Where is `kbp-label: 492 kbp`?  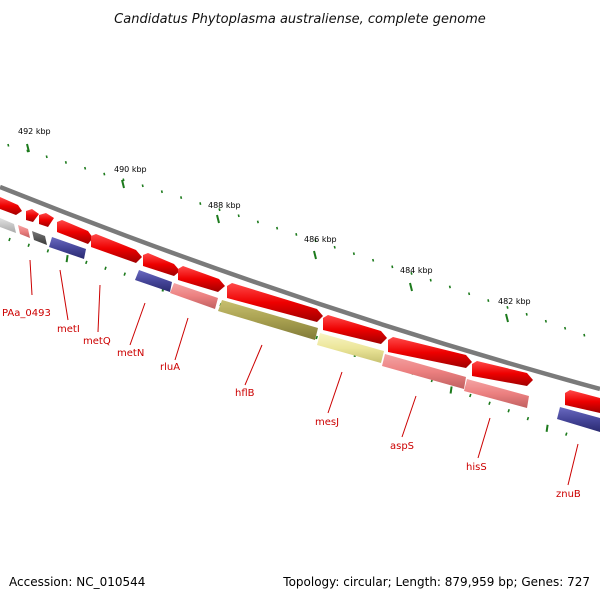
kbp-label: 492 kbp is located at coordinates (34, 131).